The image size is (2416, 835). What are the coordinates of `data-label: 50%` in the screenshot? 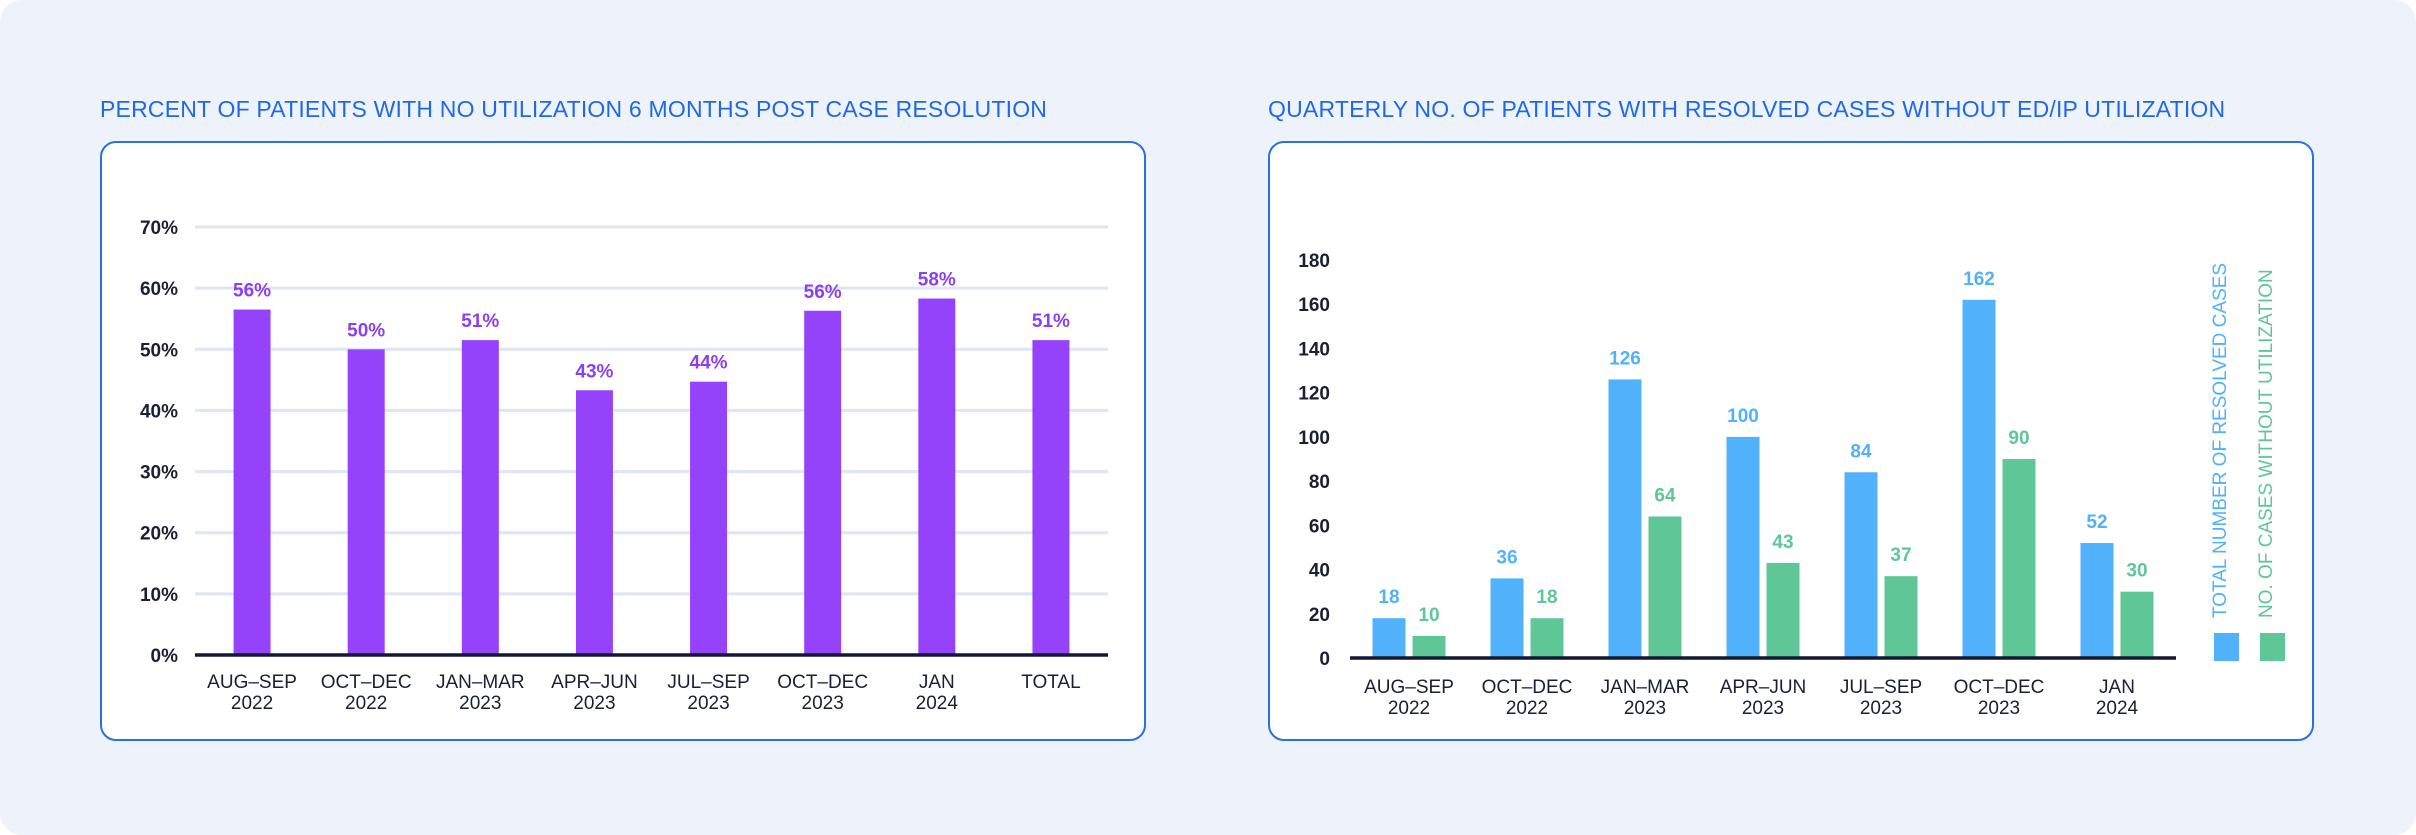 It's located at (366, 330).